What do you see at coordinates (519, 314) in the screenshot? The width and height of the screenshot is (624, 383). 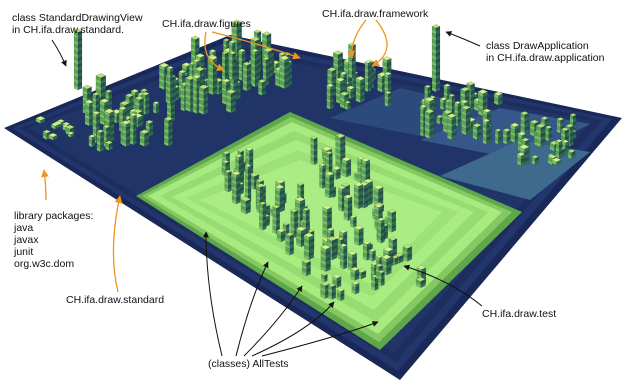 I see `label-test: CH.ifa.draw.test` at bounding box center [519, 314].